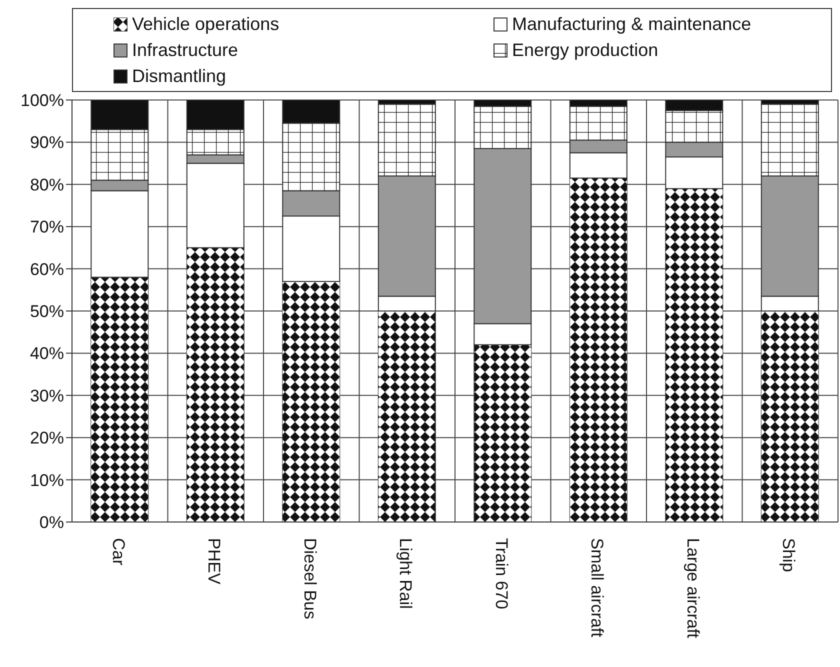  What do you see at coordinates (310, 579) in the screenshot?
I see `x-tick-label: Diesel Bus` at bounding box center [310, 579].